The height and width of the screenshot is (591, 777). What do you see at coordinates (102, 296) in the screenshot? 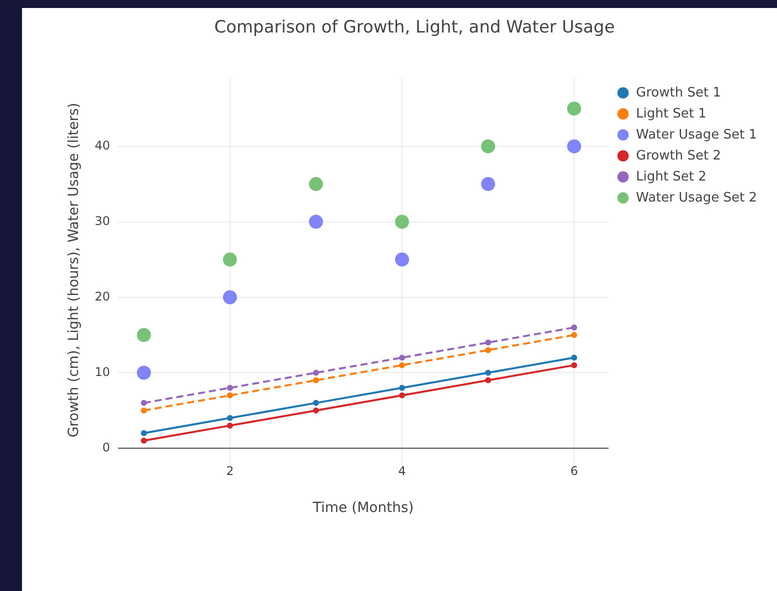
I see `y-tick-label: 20` at bounding box center [102, 296].